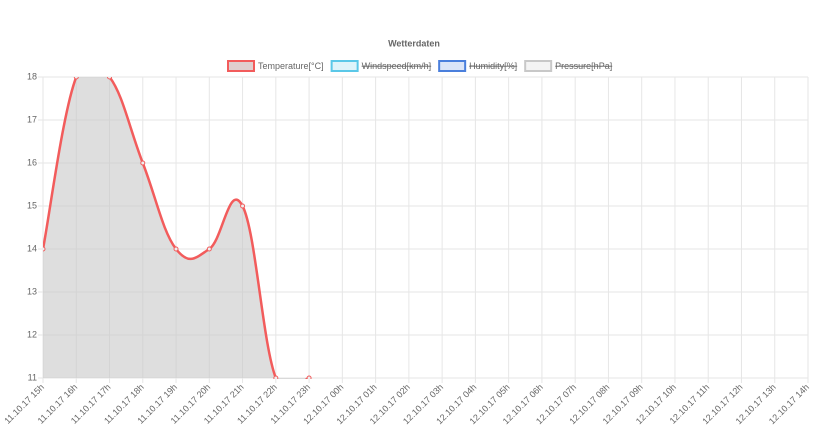 This screenshot has width=820, height=437. Describe the element at coordinates (493, 66) in the screenshot. I see `legend-label: Humidity[%]` at that location.